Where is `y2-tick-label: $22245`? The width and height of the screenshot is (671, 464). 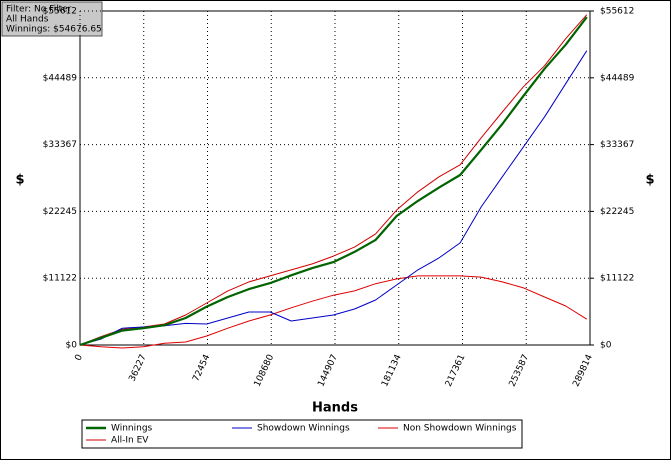
y2-tick-label: $22245 is located at coordinates (617, 212).